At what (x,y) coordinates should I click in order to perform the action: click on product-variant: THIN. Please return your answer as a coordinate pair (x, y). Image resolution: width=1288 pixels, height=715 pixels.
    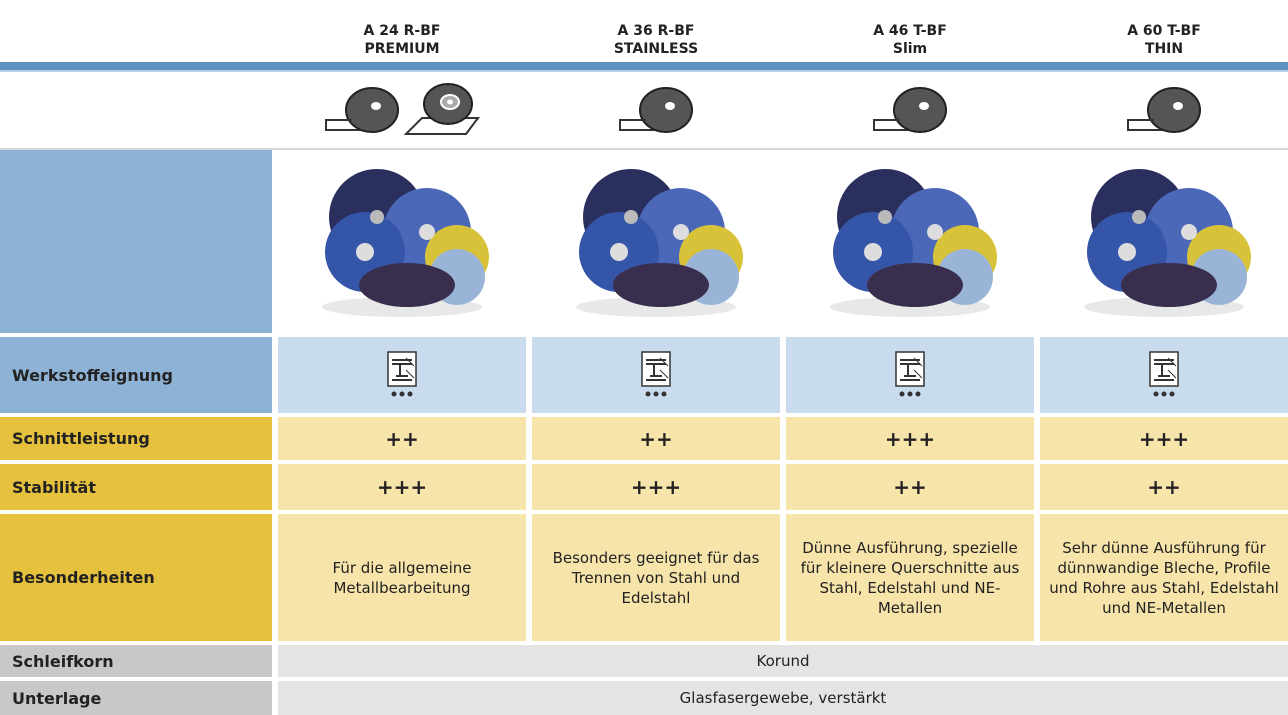
    Looking at the image, I should click on (1164, 49).